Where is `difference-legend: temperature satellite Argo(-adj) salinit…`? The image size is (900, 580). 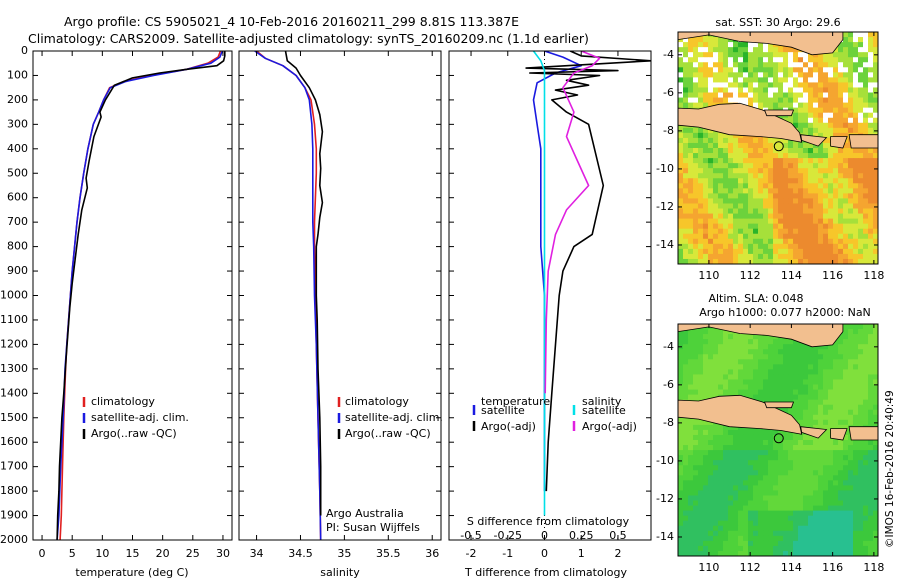 difference-legend: temperature satellite Argo(-adj) salinit… is located at coordinates (554, 414).